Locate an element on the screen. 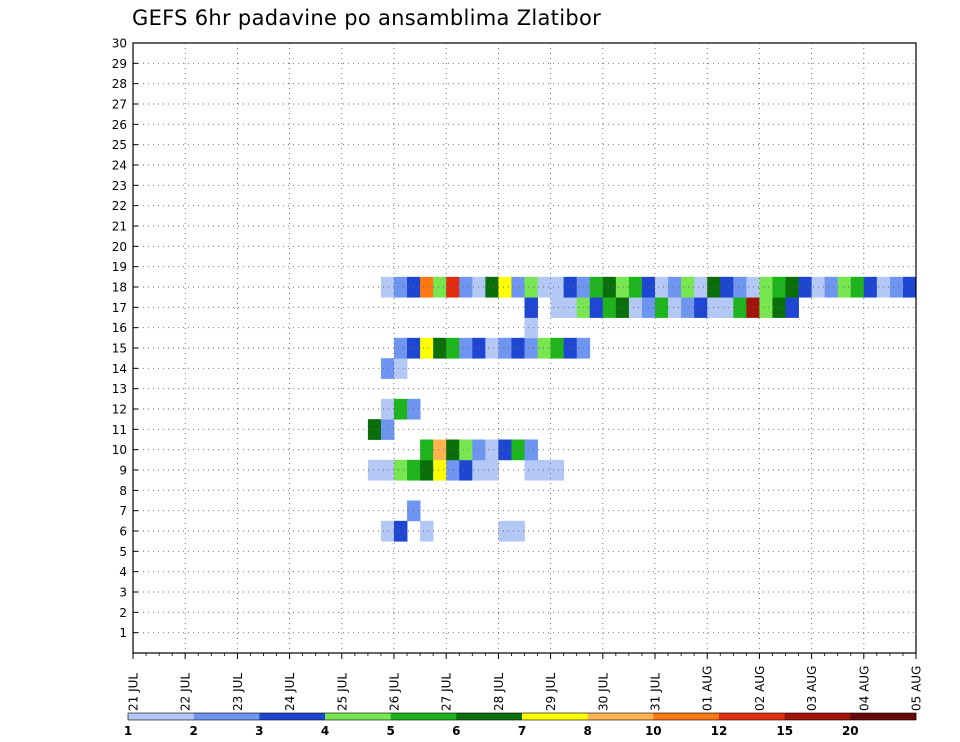 This screenshot has width=960, height=742. legend-label: 7 is located at coordinates (522, 731).